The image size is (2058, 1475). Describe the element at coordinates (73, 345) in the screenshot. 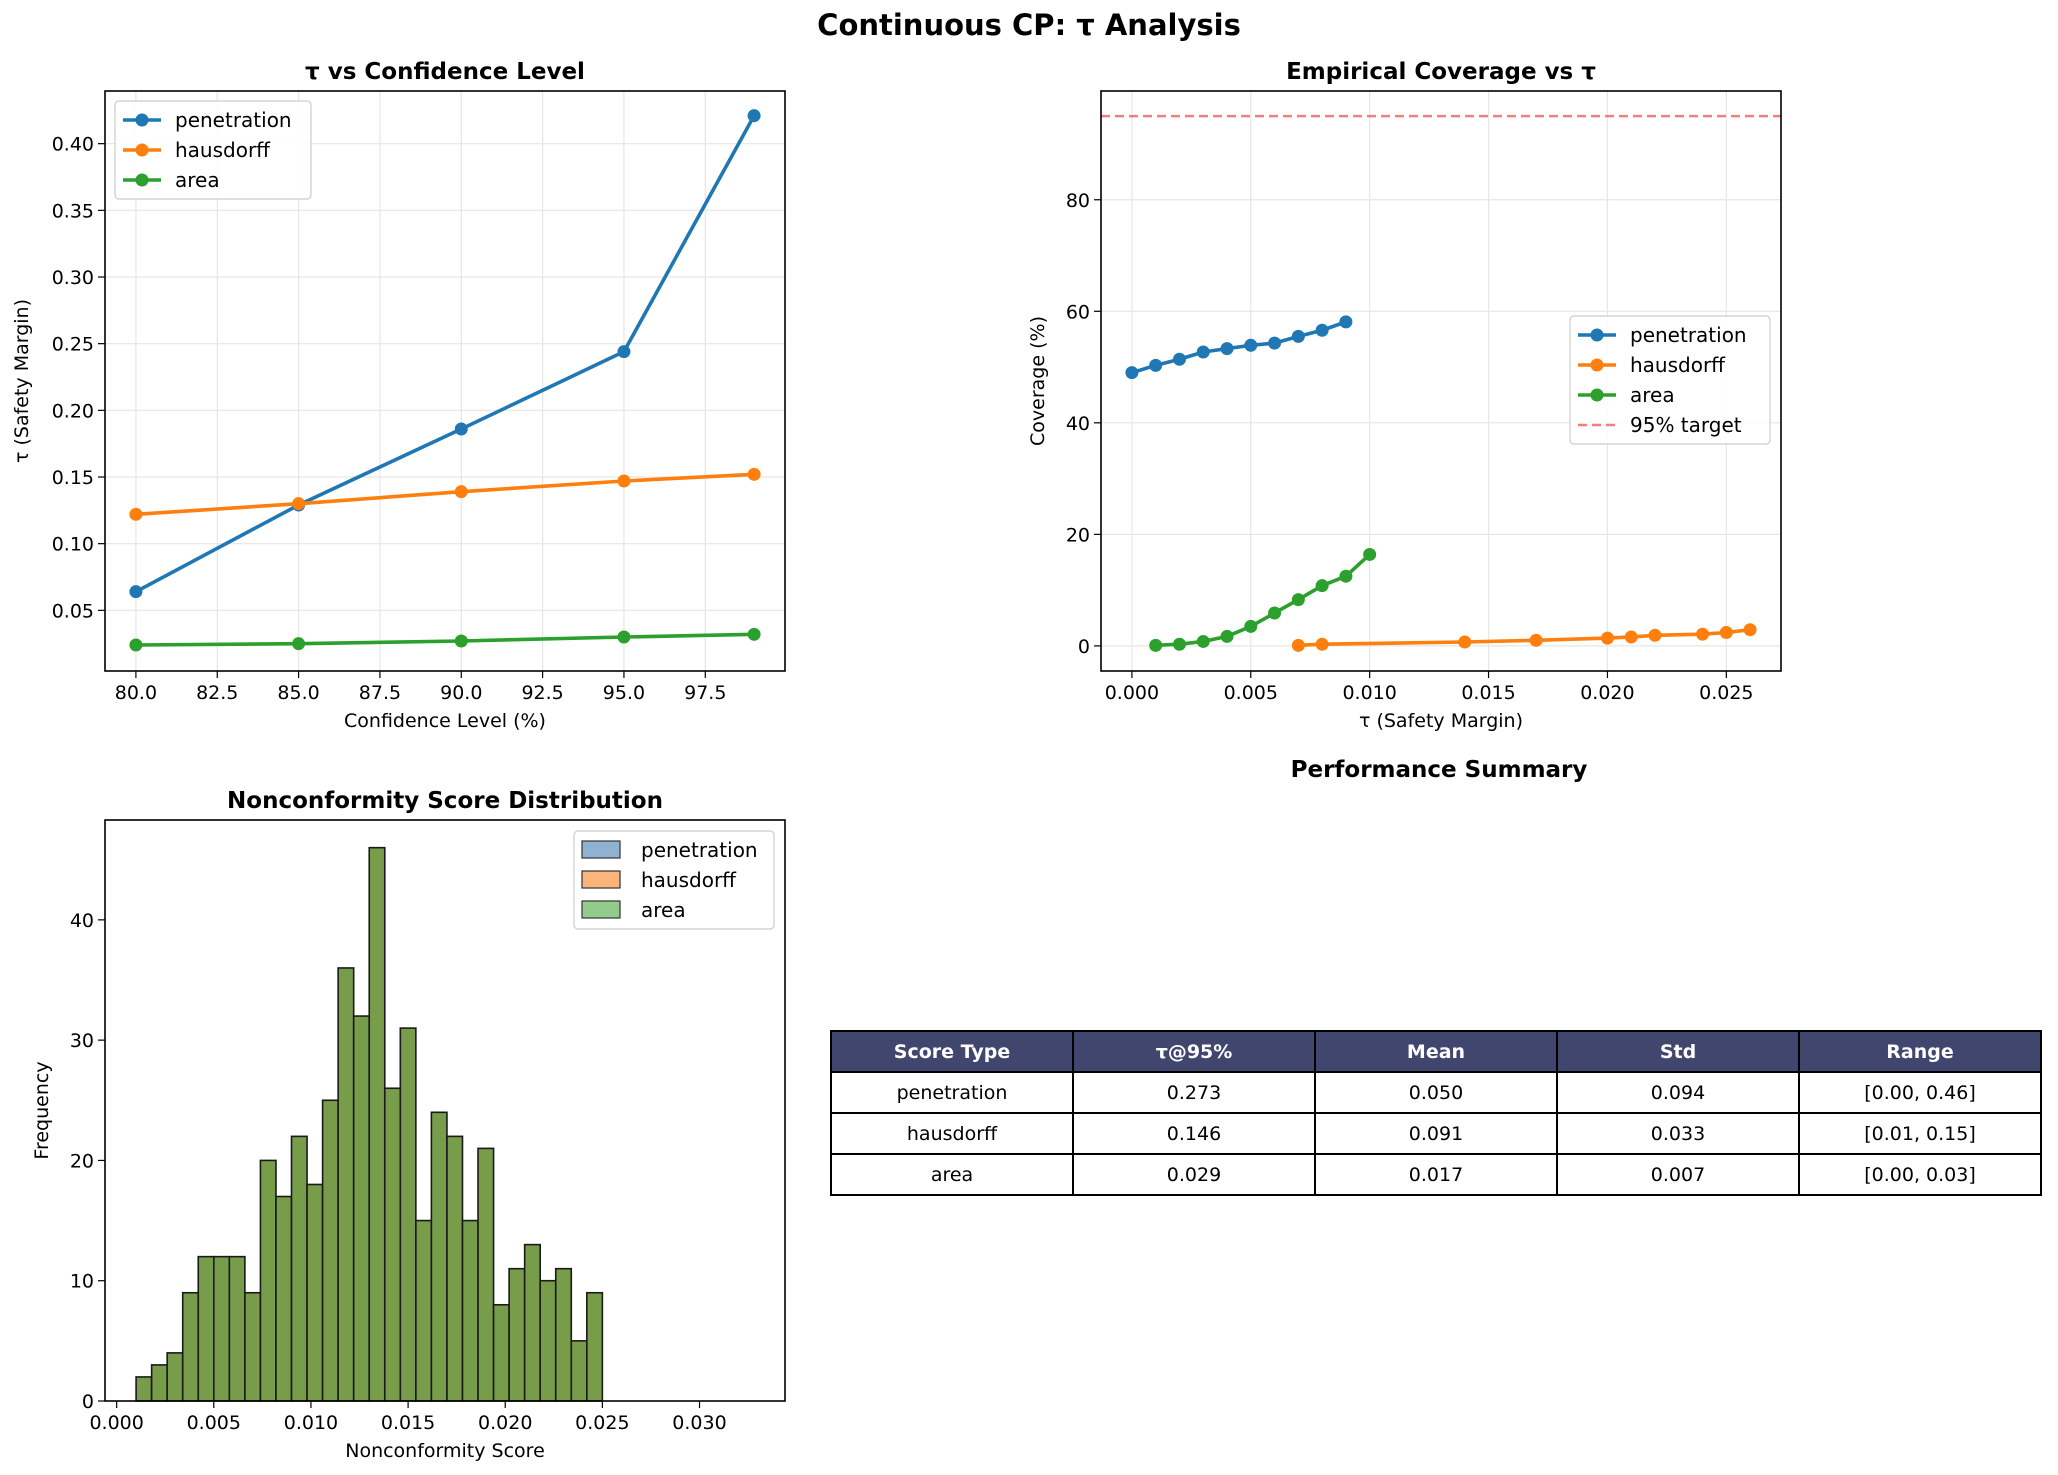

I see `y-tick-label: 0.25` at that location.